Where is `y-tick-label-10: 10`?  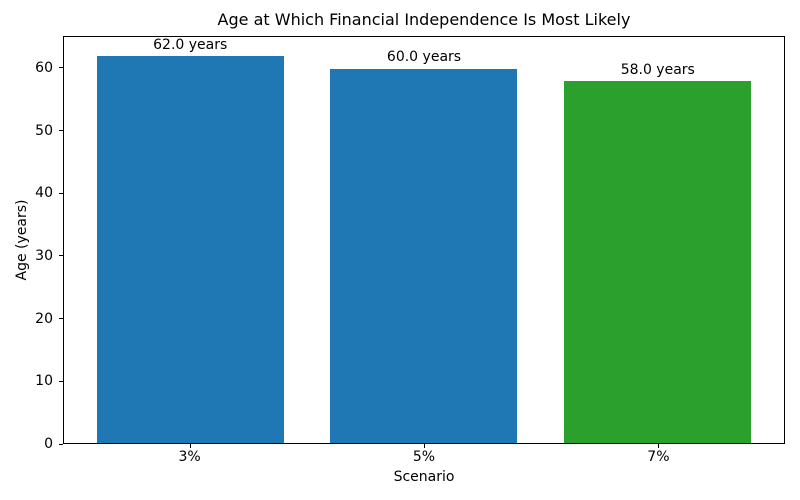
y-tick-label-10: 10 is located at coordinates (44, 381).